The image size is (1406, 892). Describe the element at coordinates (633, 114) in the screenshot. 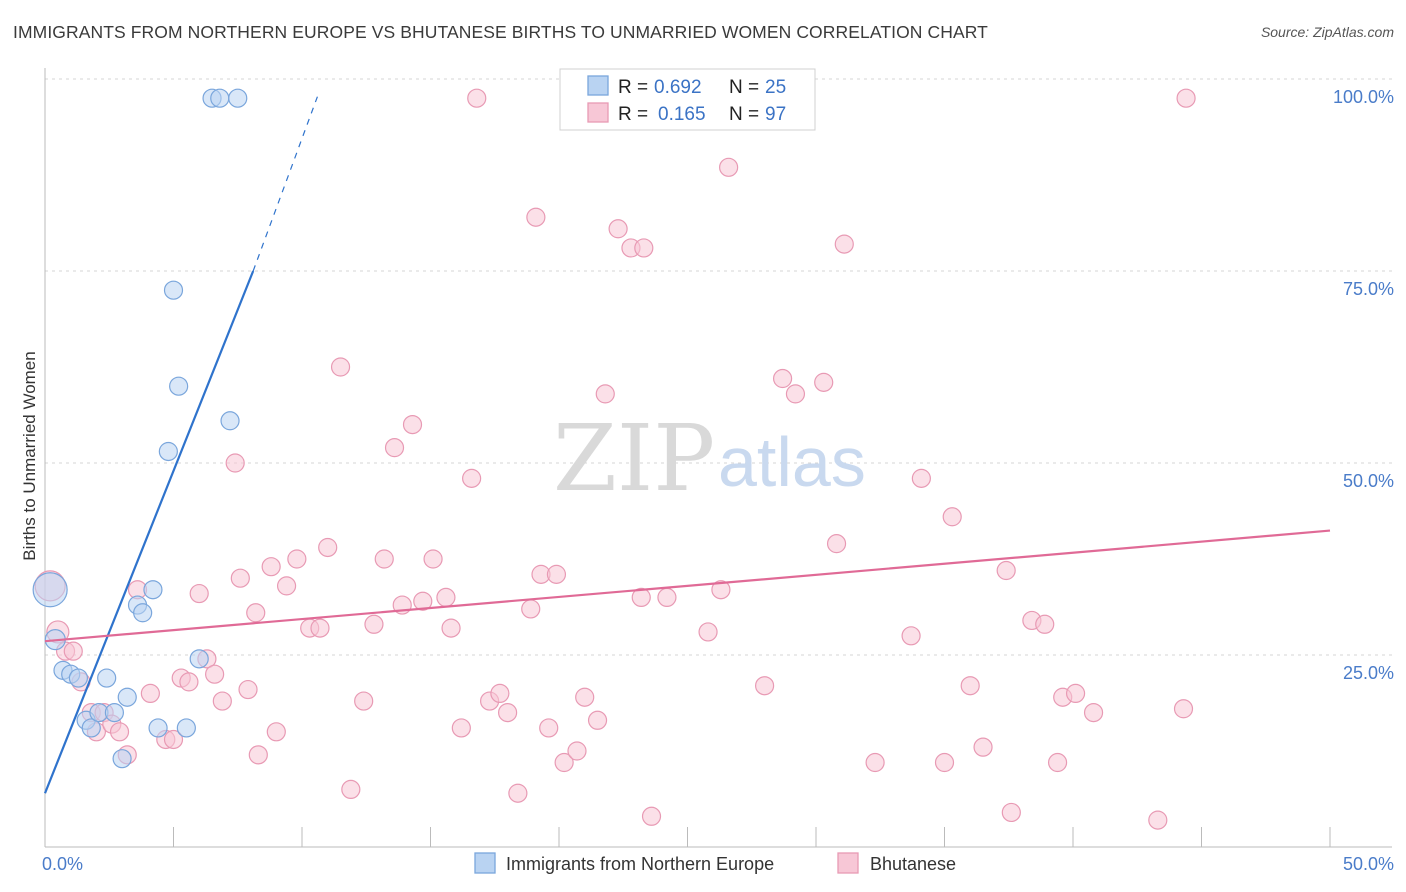

I see `stats-r-label-pink: R =` at that location.